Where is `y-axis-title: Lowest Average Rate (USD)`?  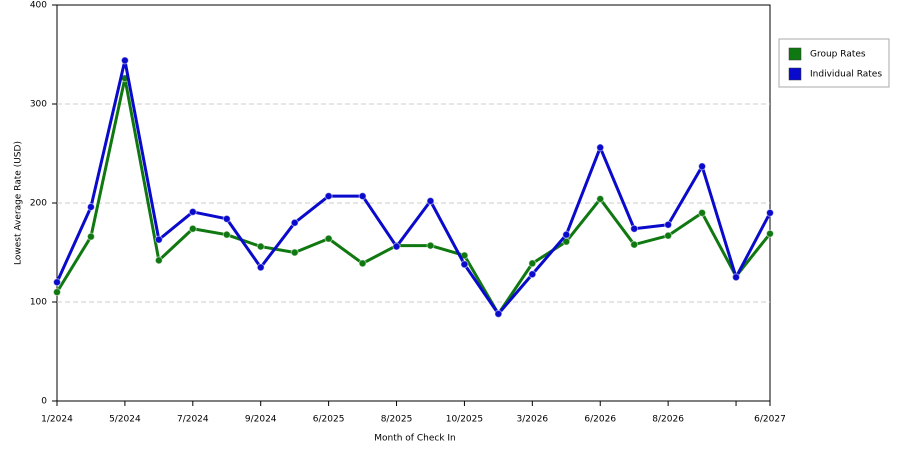 y-axis-title: Lowest Average Rate (USD) is located at coordinates (19, 203).